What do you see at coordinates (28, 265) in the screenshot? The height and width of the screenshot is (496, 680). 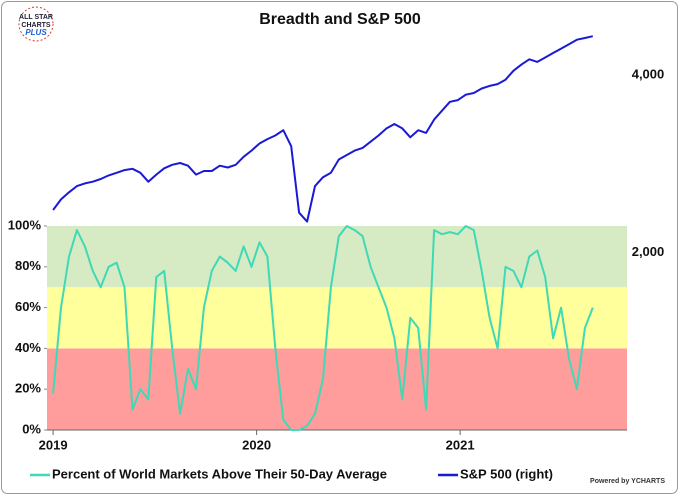 I see `y-tick-label: 80%` at bounding box center [28, 265].